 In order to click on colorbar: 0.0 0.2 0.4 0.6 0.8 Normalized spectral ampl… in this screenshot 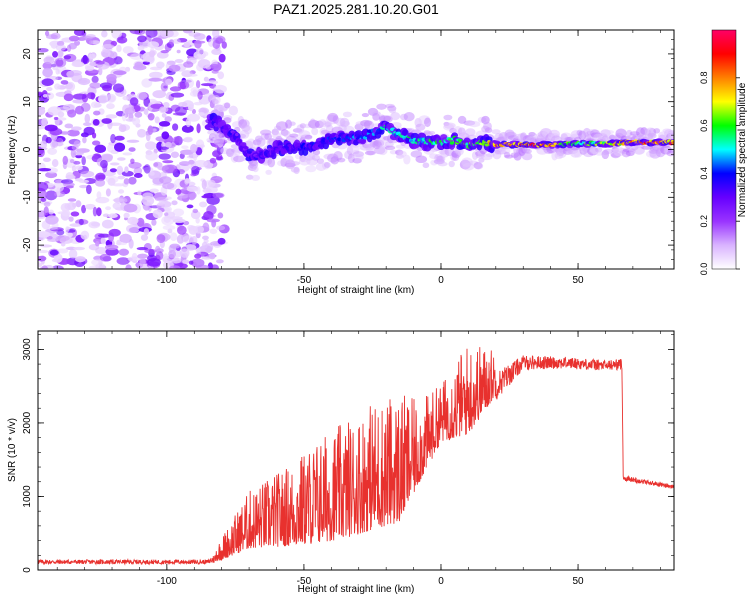, I will do `click(723, 152)`.